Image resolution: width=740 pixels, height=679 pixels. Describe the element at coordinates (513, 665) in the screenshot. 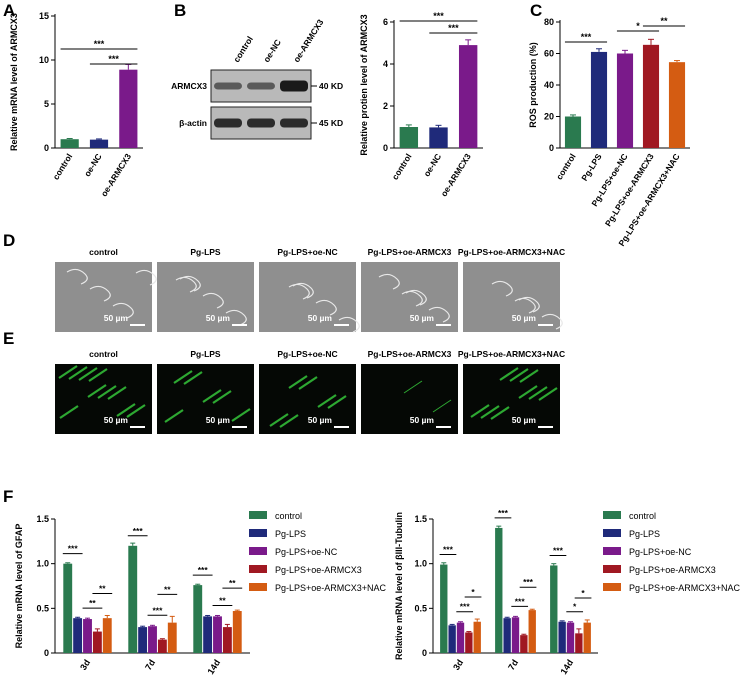

I see `x-tick-label: 7d` at that location.